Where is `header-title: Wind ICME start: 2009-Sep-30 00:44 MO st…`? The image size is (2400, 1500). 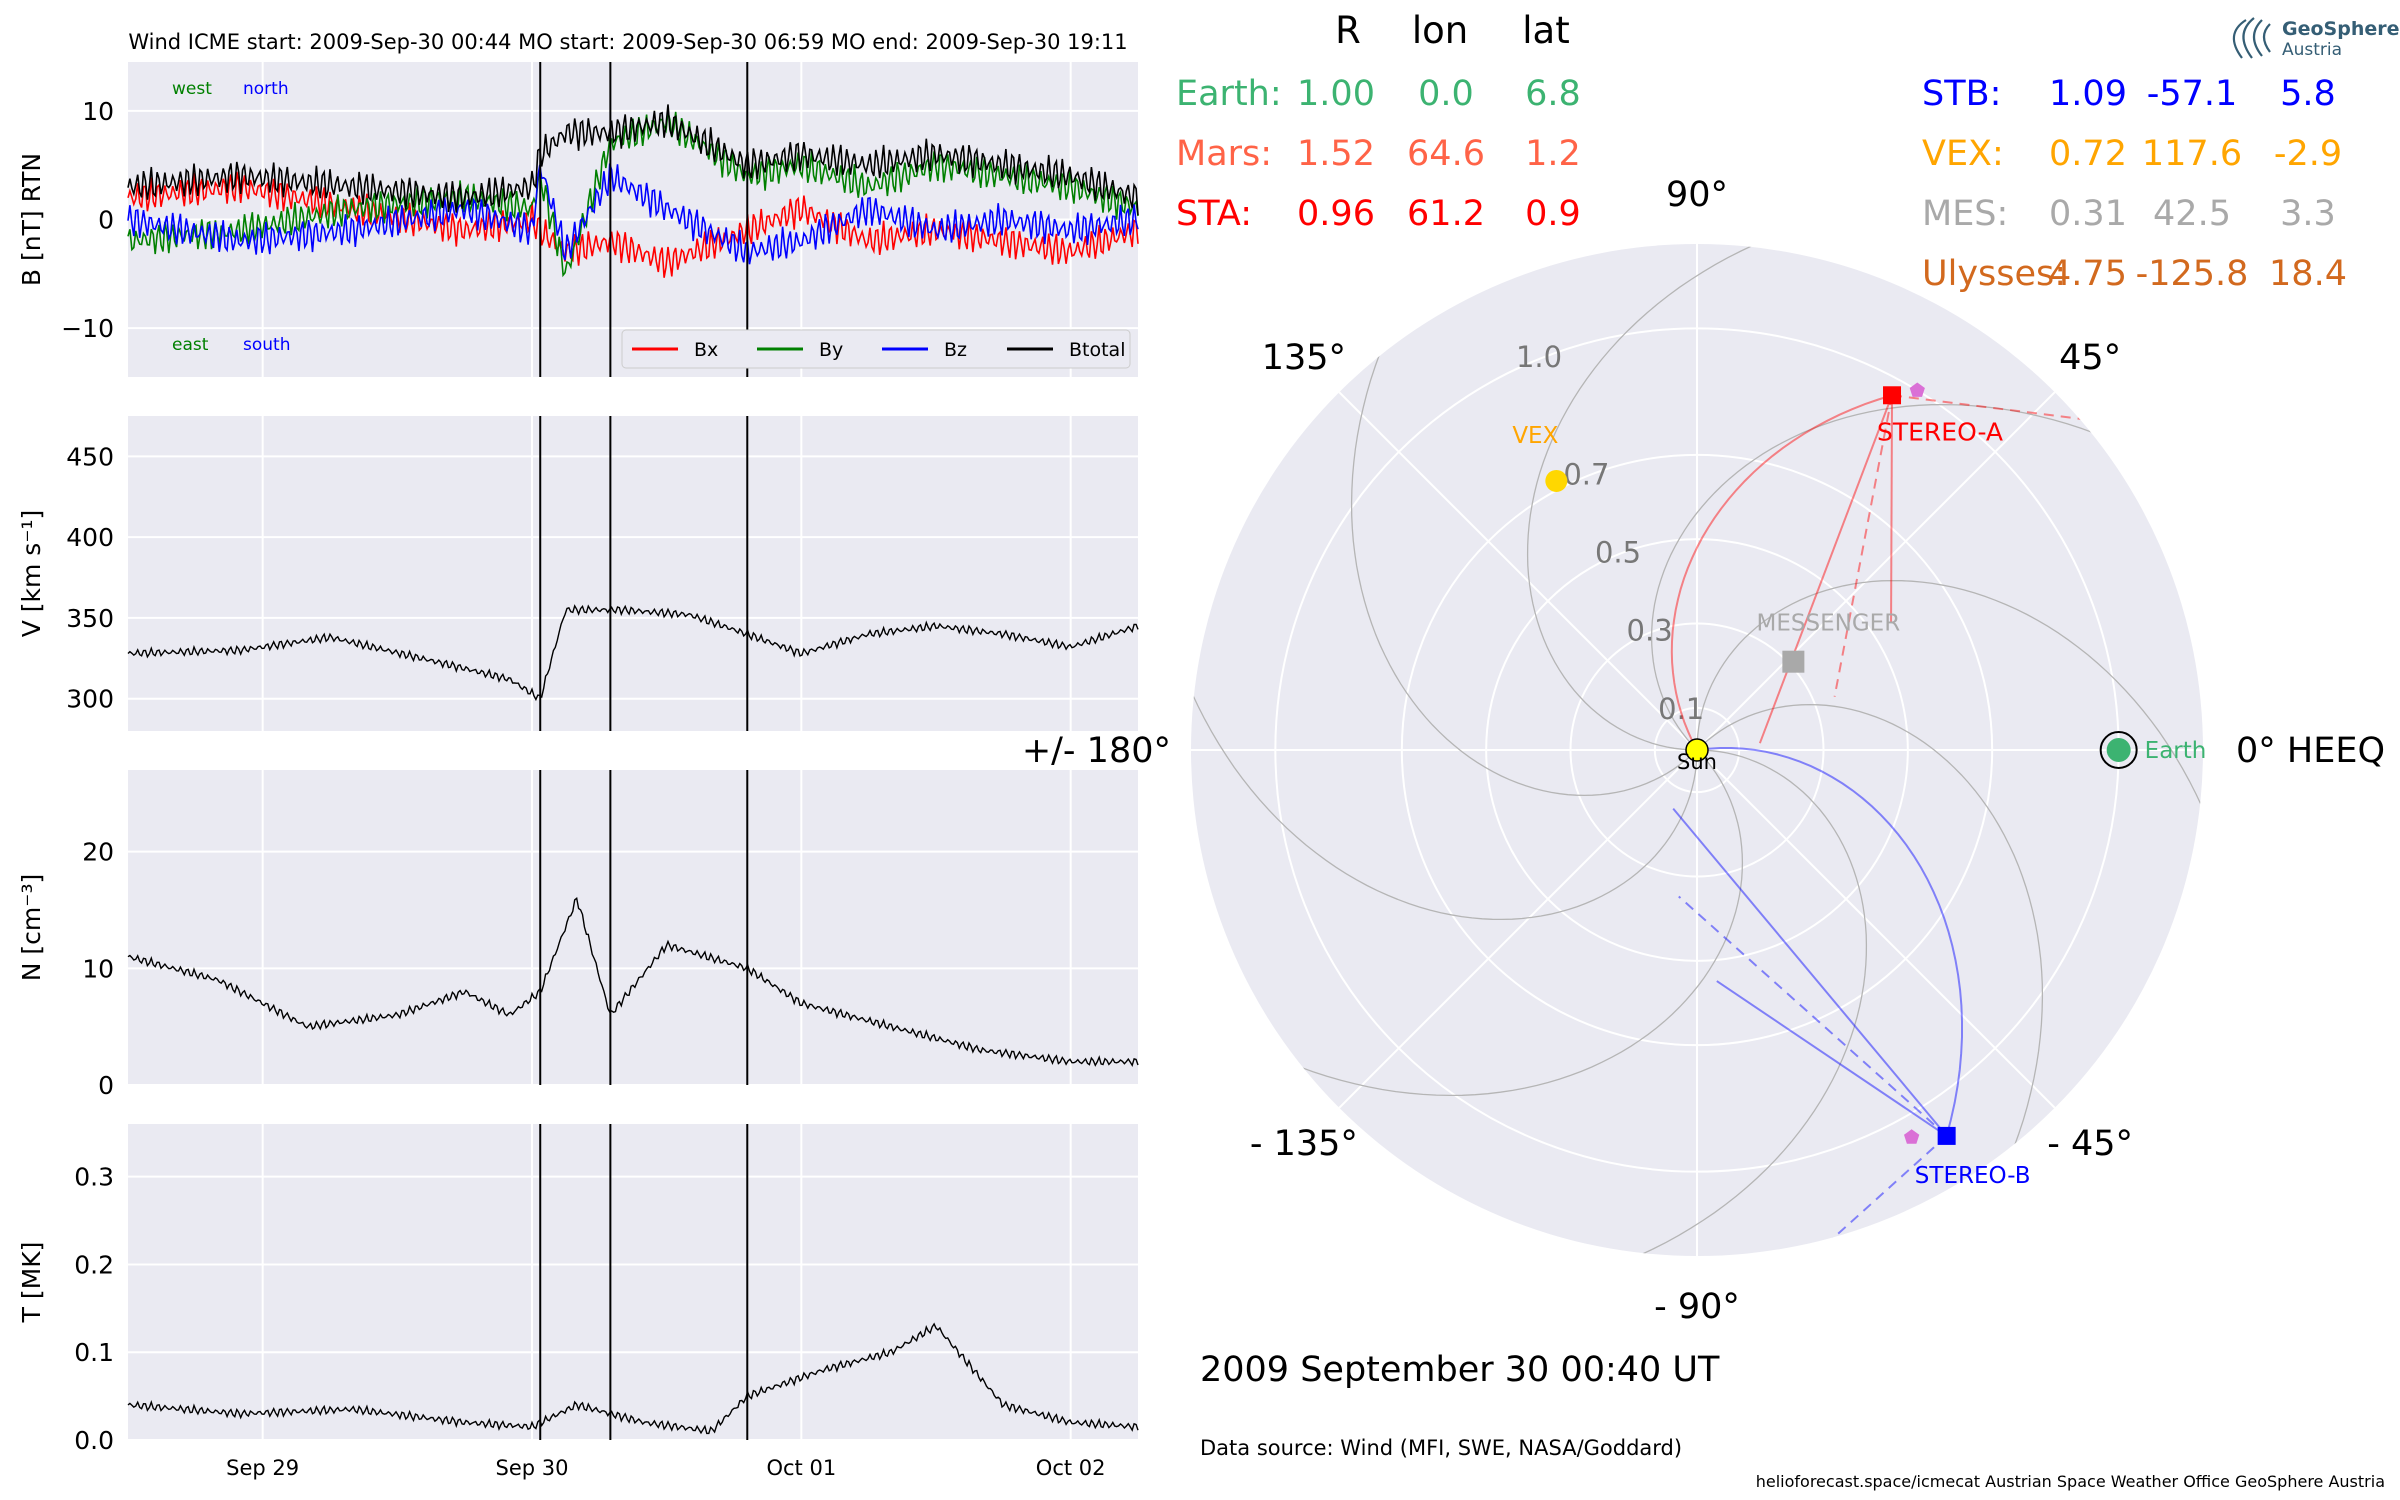
header-title: Wind ICME start: 2009-Sep-30 00:44 MO st… is located at coordinates (627, 42).